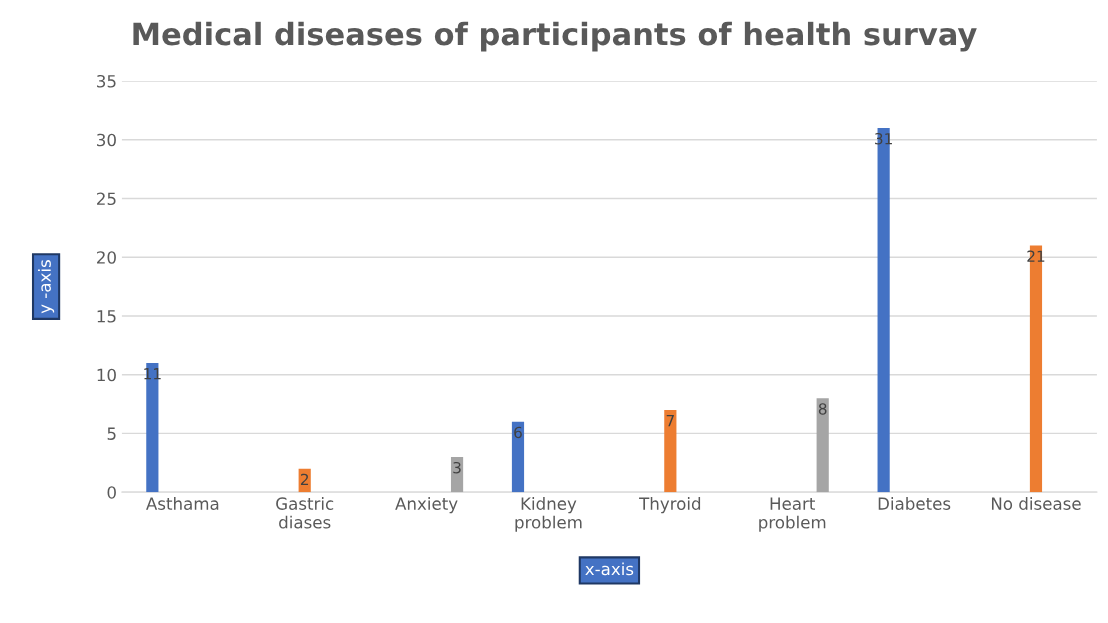 The width and height of the screenshot is (1108, 623). What do you see at coordinates (111, 433) in the screenshot?
I see `y-tick-label: 5` at bounding box center [111, 433].